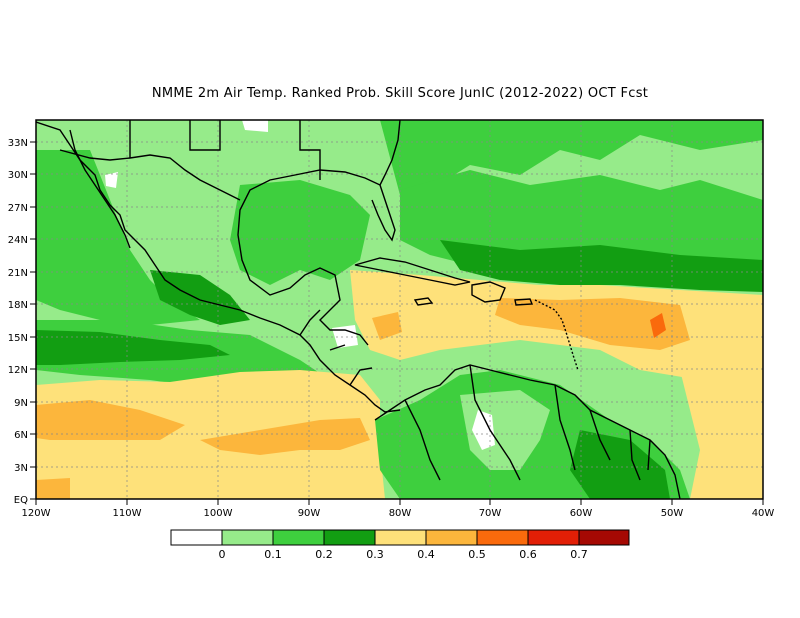 This screenshot has height=618, width=800. Describe the element at coordinates (556, 335) in the screenshot. I see `coast-lesser-antilles` at that location.